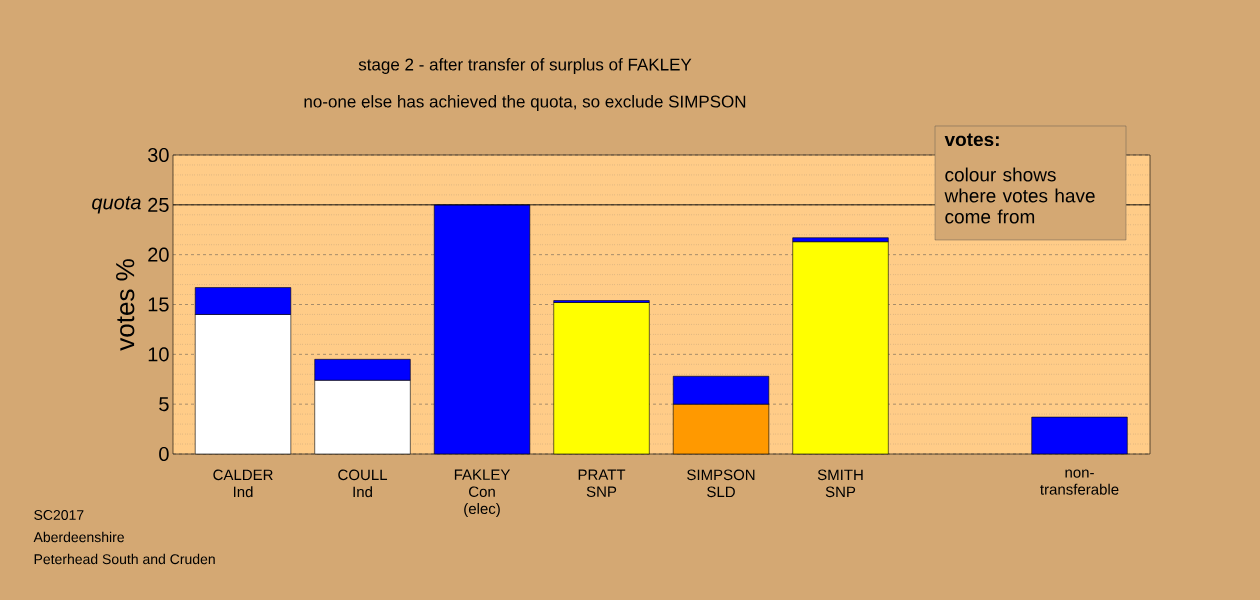  I want to click on text: votes:, so click(971, 140).